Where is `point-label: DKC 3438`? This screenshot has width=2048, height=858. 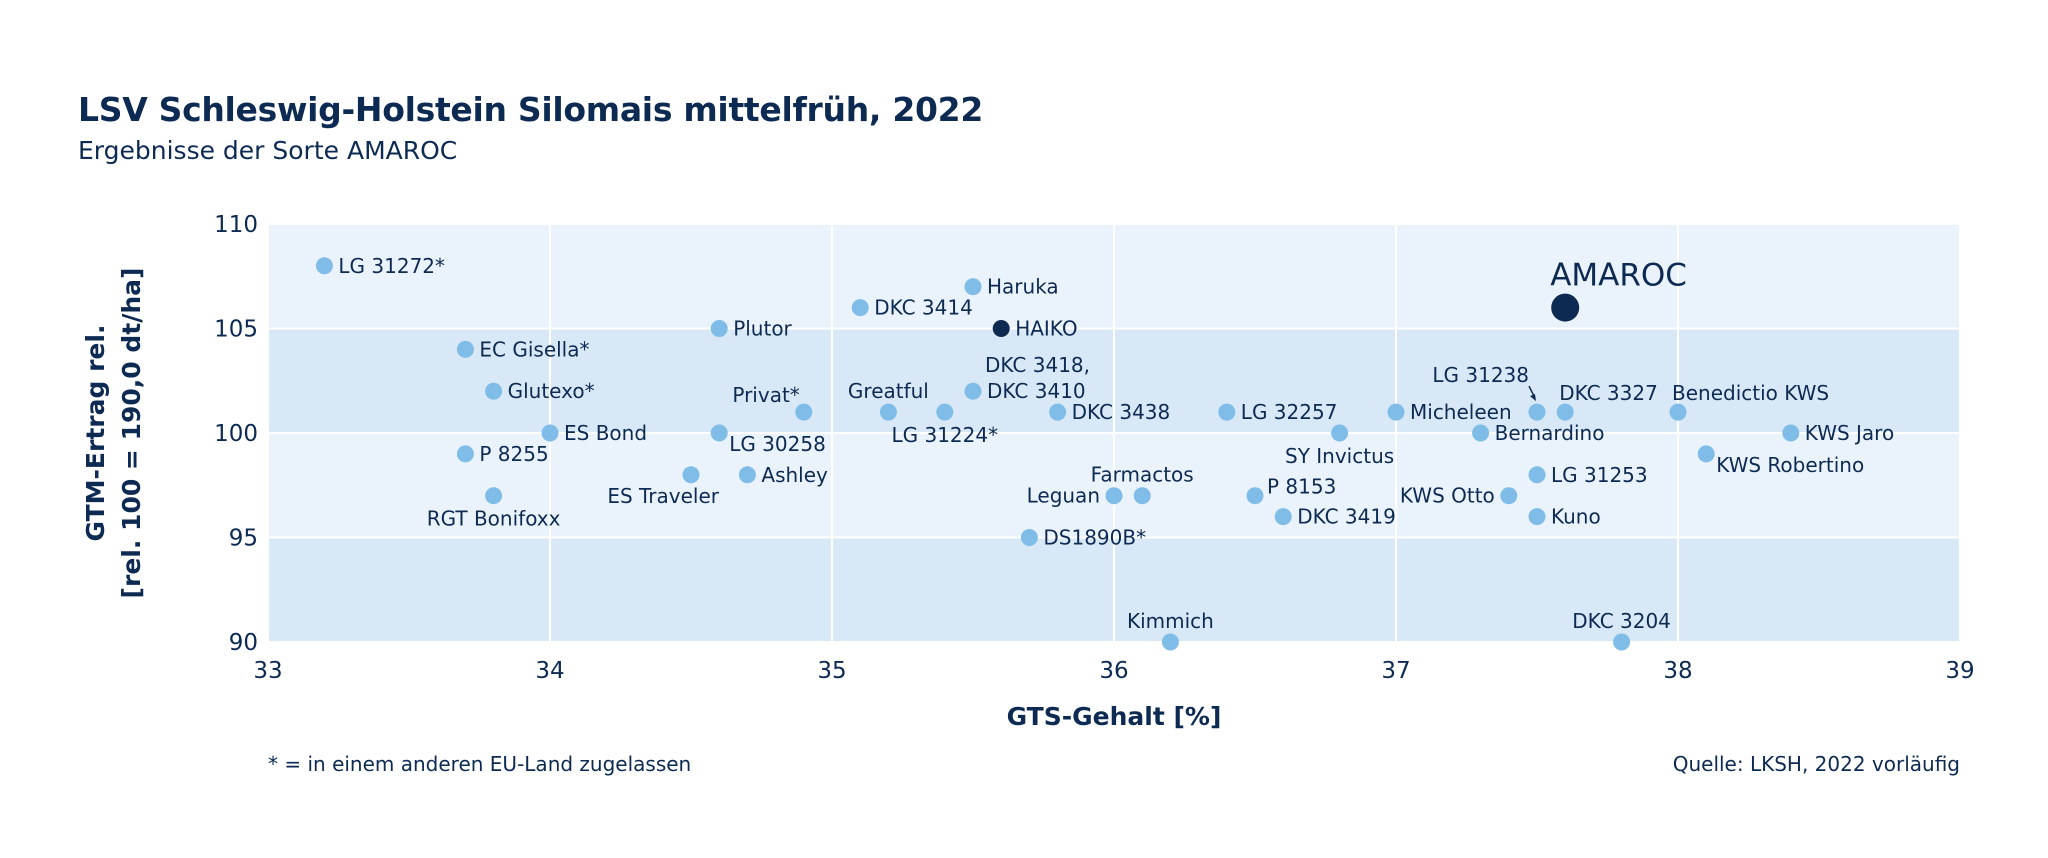
point-label: DKC 3438 is located at coordinates (1121, 412).